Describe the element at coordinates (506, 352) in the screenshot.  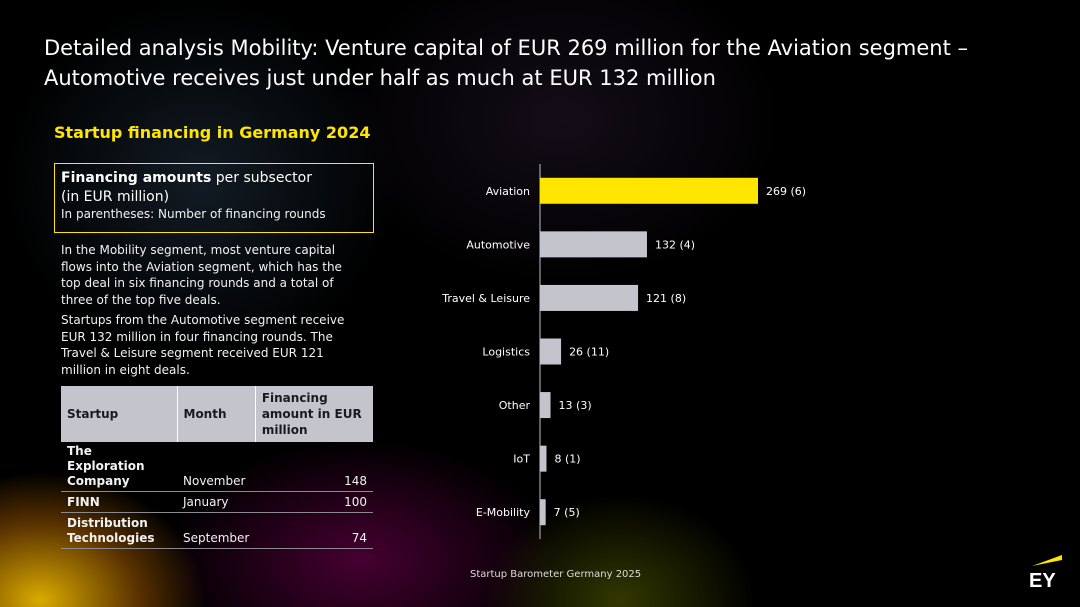
I see `category-label: Logistics` at that location.